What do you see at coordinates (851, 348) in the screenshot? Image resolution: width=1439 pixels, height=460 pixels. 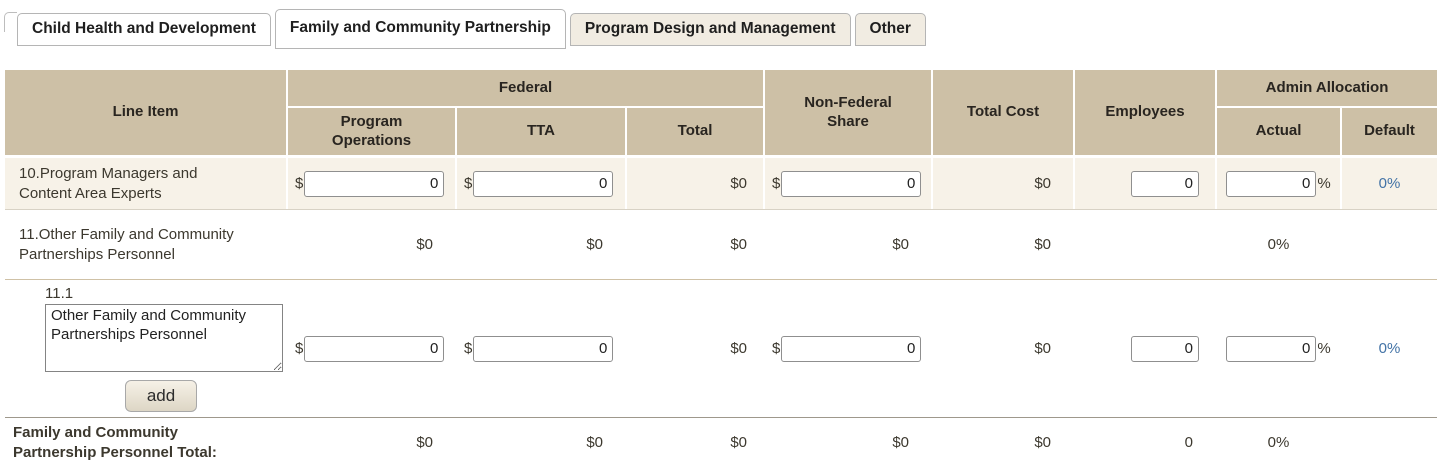 I see `row-11-1-non-federal-input` at bounding box center [851, 348].